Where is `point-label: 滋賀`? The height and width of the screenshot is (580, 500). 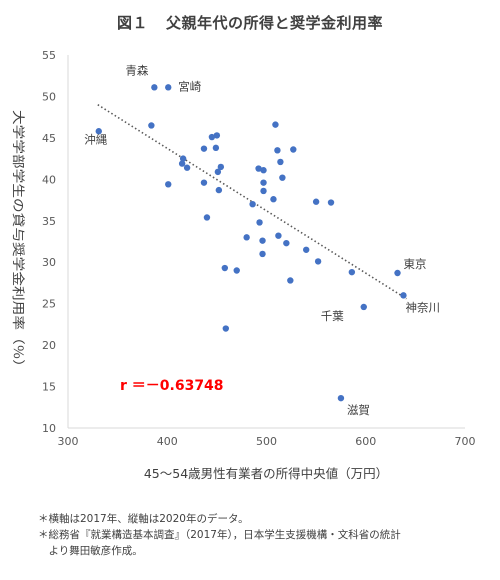
point-label: 滋賀 is located at coordinates (358, 410).